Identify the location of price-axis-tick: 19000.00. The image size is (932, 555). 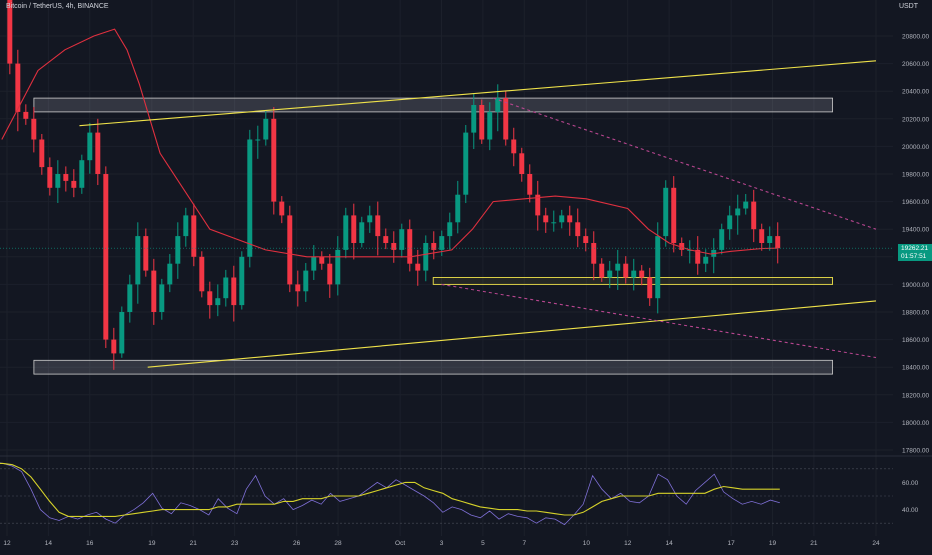
(915, 285).